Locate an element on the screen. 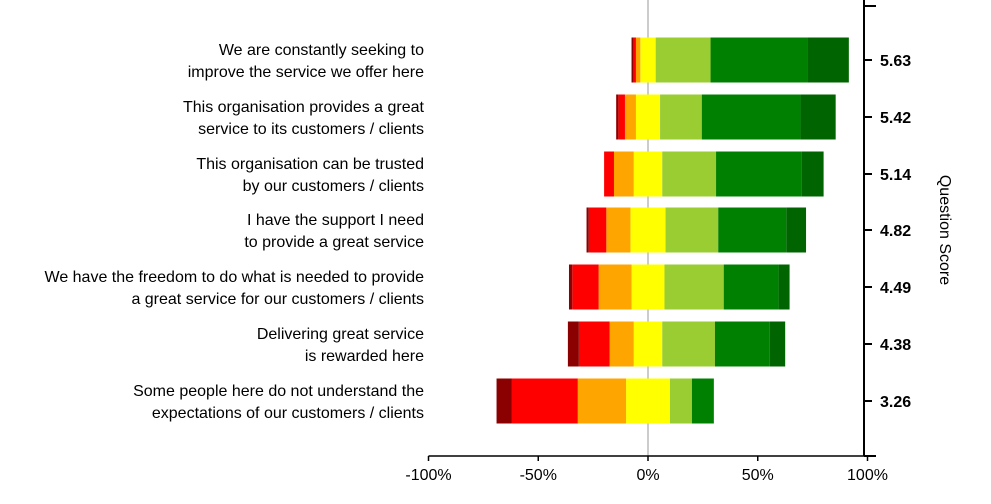 Image resolution: width=991 pixels, height=504 pixels. category-label-line1: Delivering great service is located at coordinates (340, 334).